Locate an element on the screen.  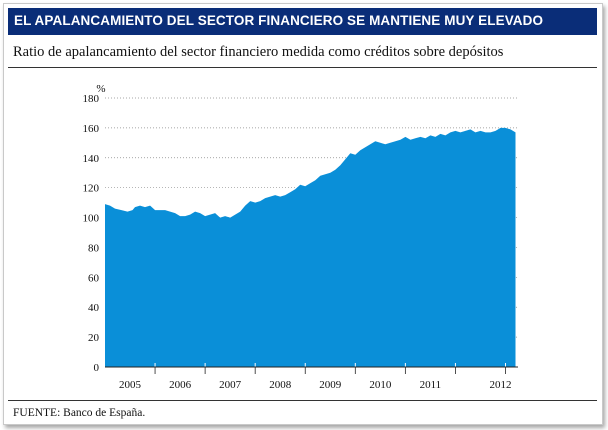
x-tick-label-2010: 2010 is located at coordinates (380, 385).